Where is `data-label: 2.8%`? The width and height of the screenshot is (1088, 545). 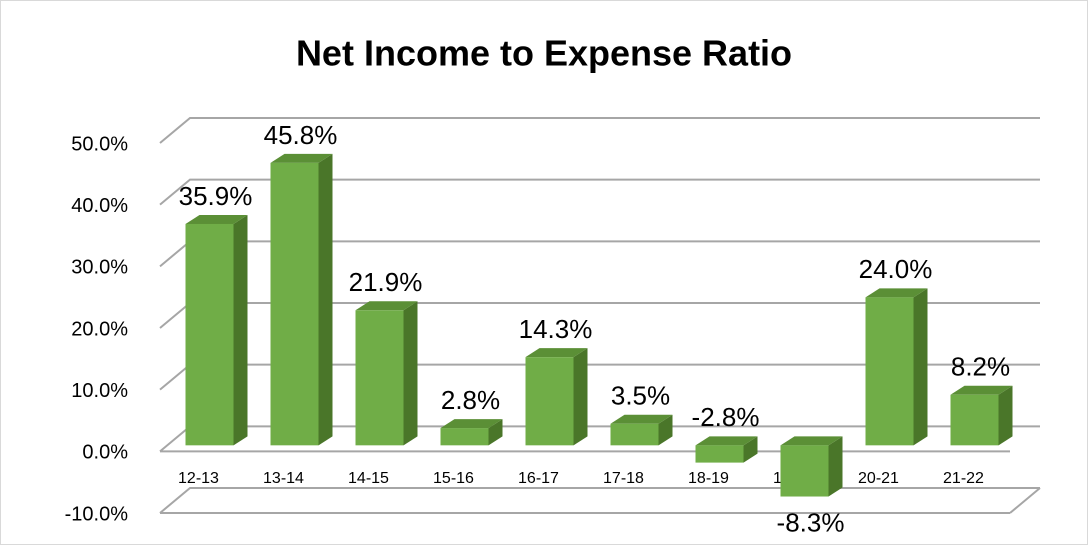
data-label: 2.8% is located at coordinates (470, 400).